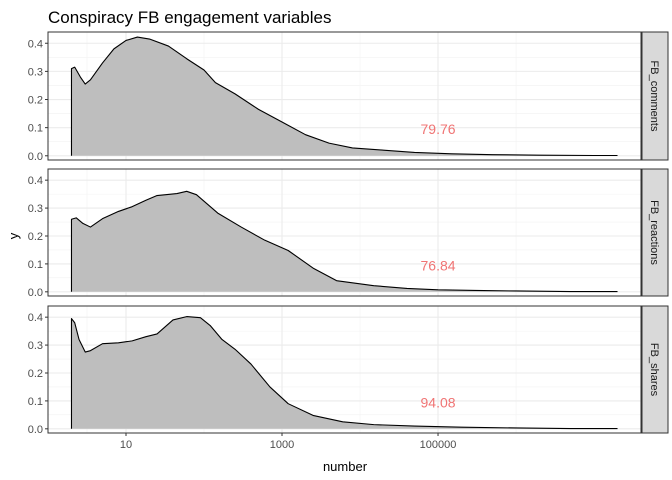  What do you see at coordinates (189, 17) in the screenshot?
I see `chart-title: Conspiracy FB engagement variables` at bounding box center [189, 17].